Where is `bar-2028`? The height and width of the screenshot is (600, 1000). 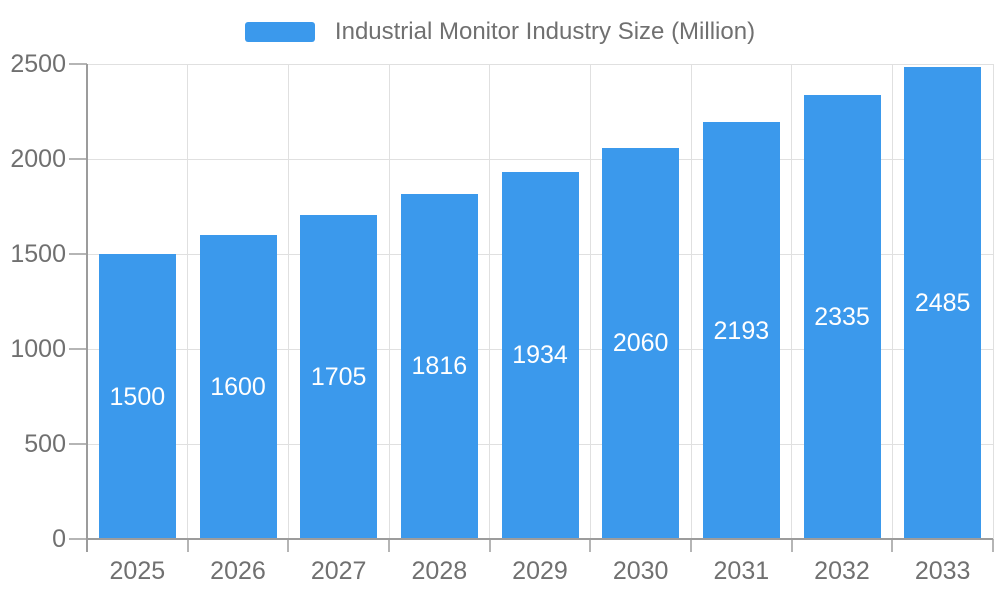
bar-2028 is located at coordinates (439, 365).